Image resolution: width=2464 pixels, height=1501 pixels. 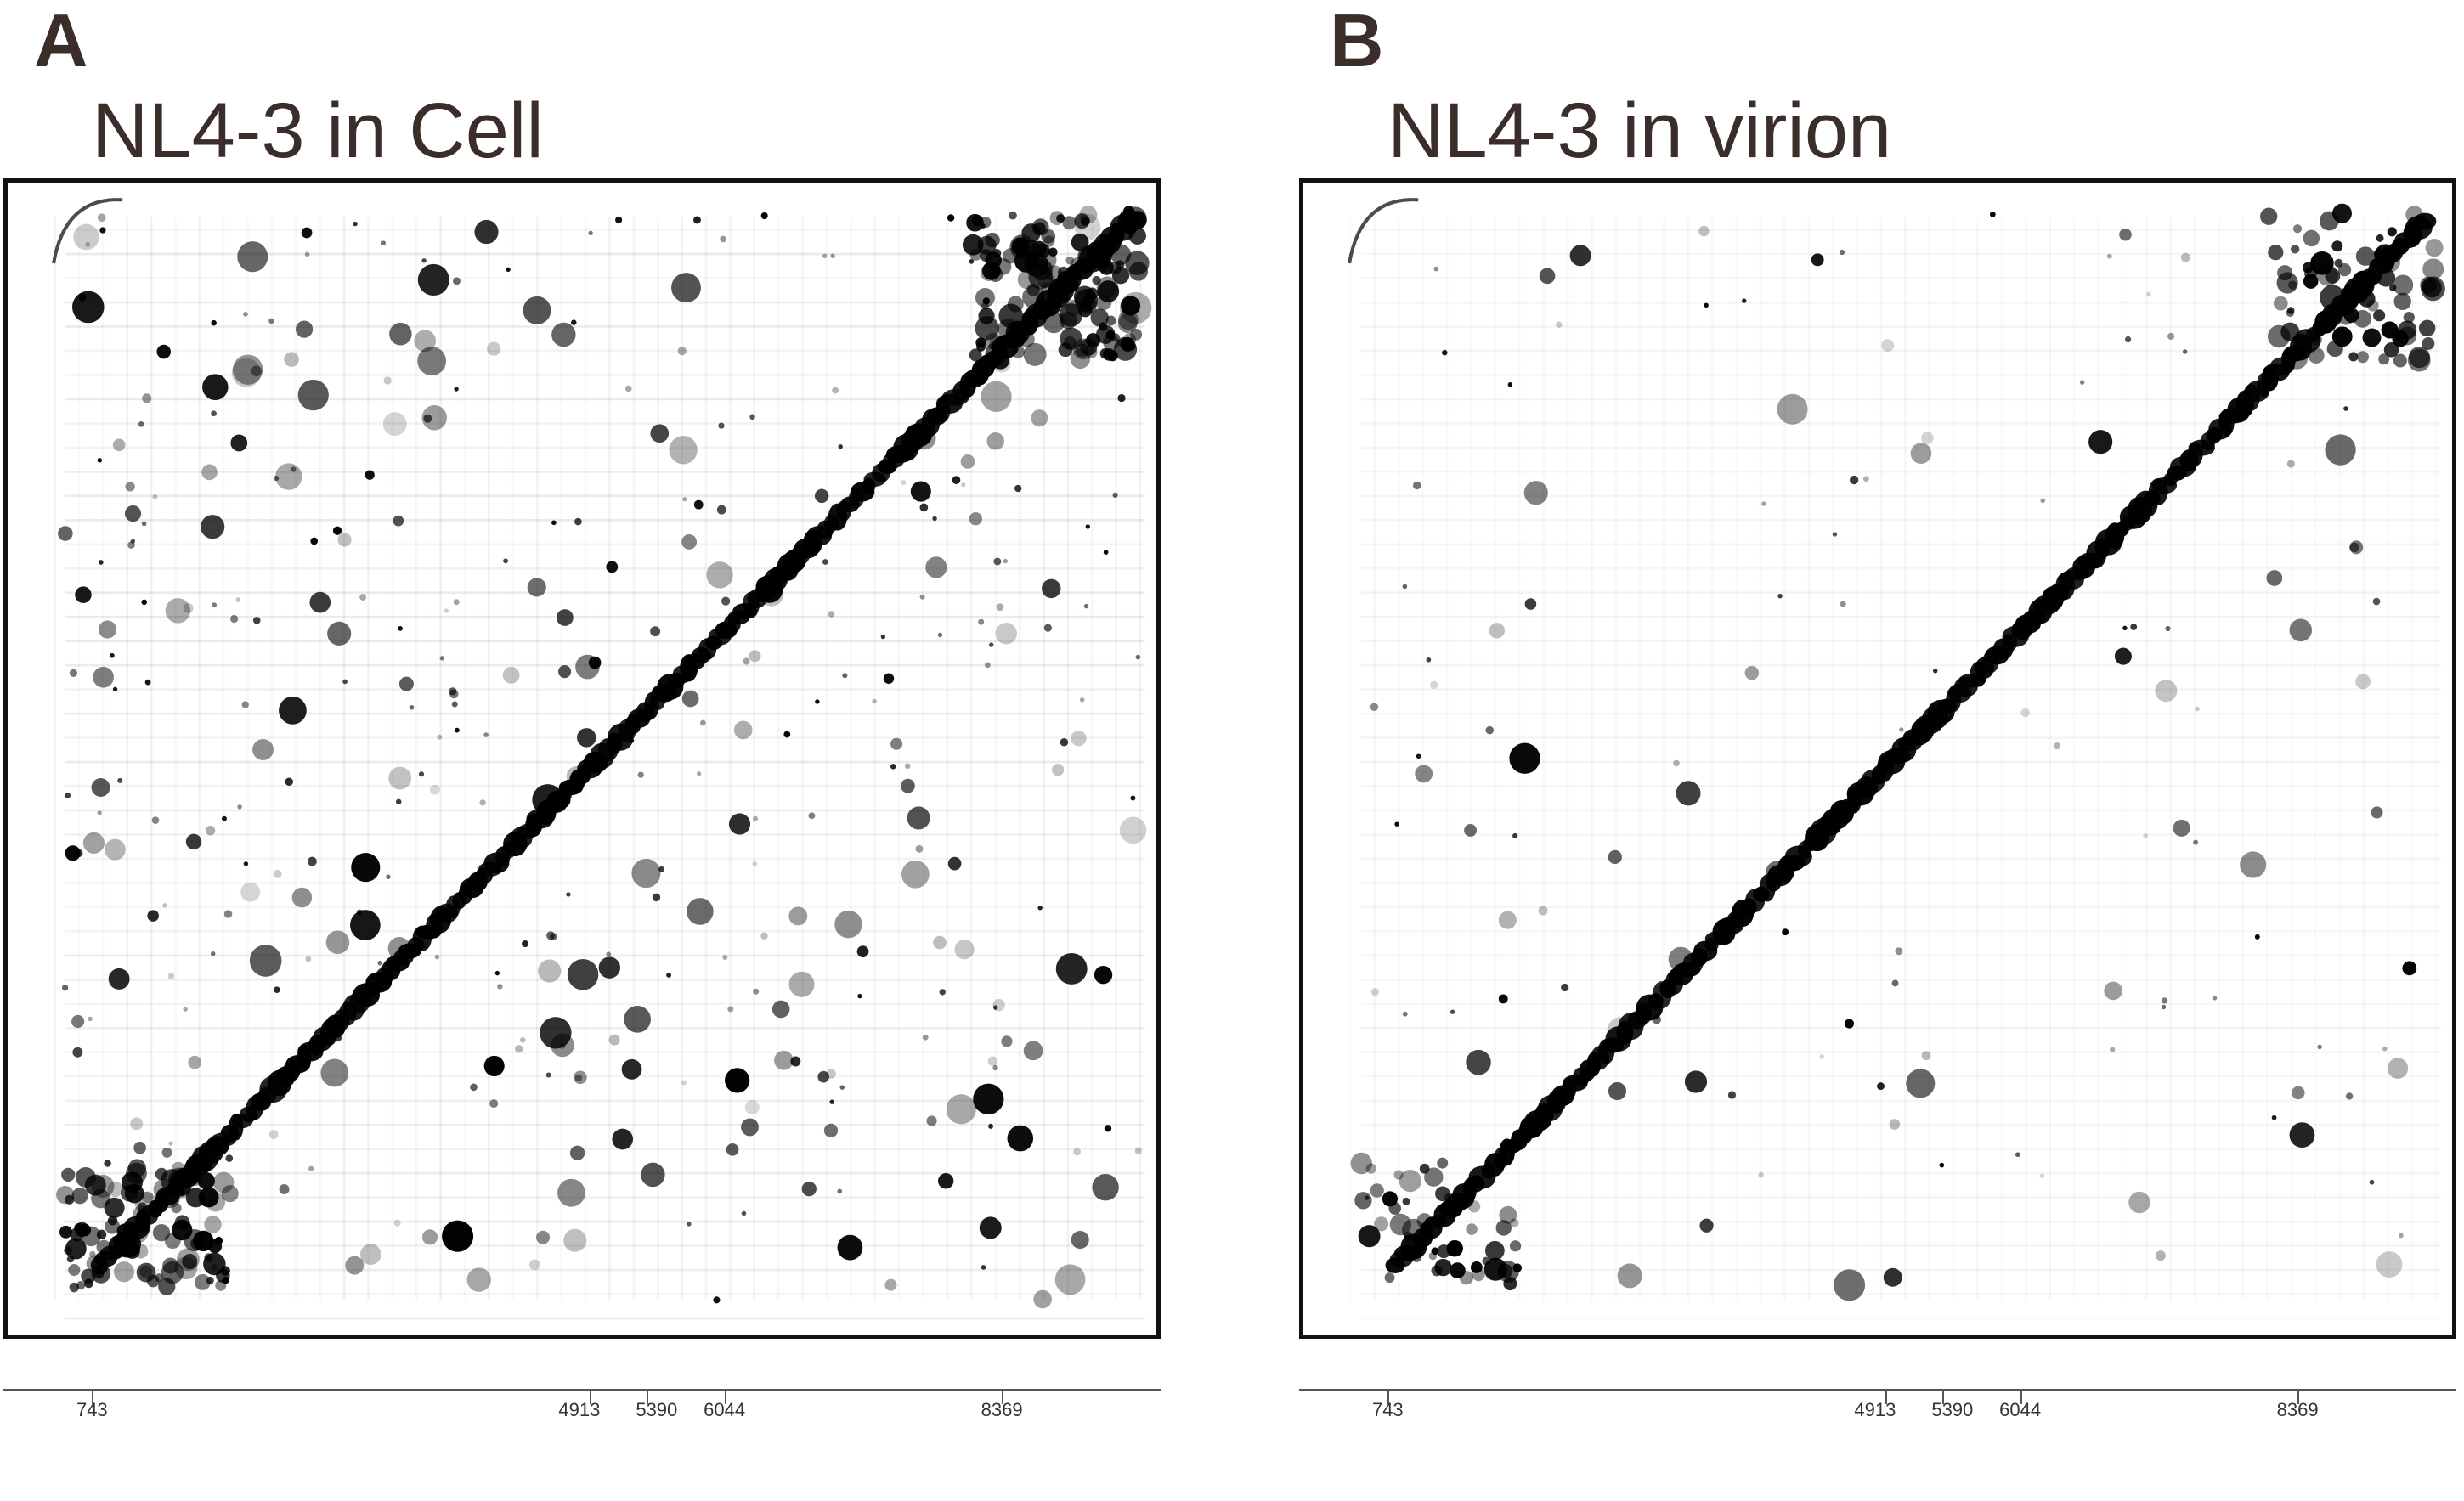 I want to click on panel-title: NL4-3 in Cell, so click(x=318, y=130).